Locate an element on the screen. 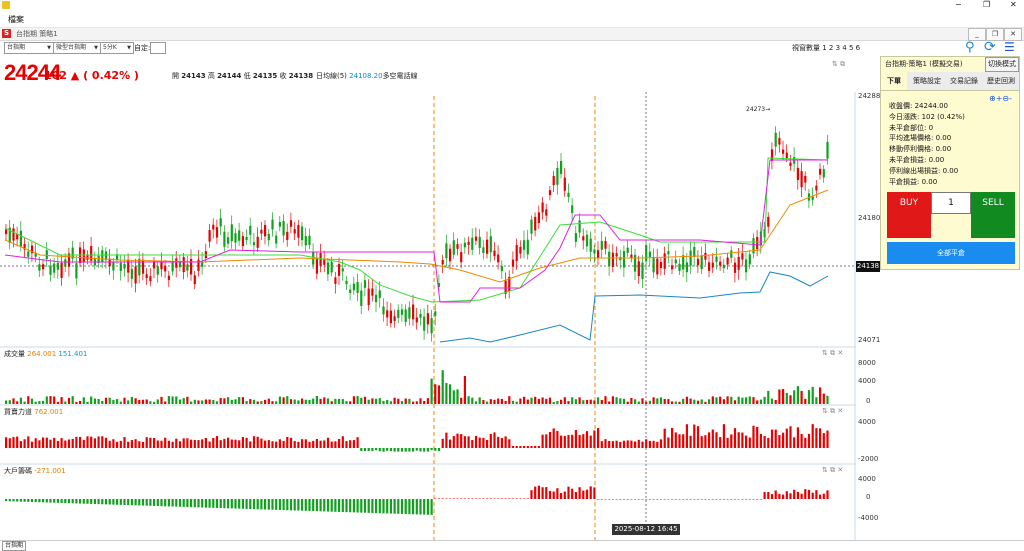  contract-select: 微型台指期 ▼ is located at coordinates (77, 48).